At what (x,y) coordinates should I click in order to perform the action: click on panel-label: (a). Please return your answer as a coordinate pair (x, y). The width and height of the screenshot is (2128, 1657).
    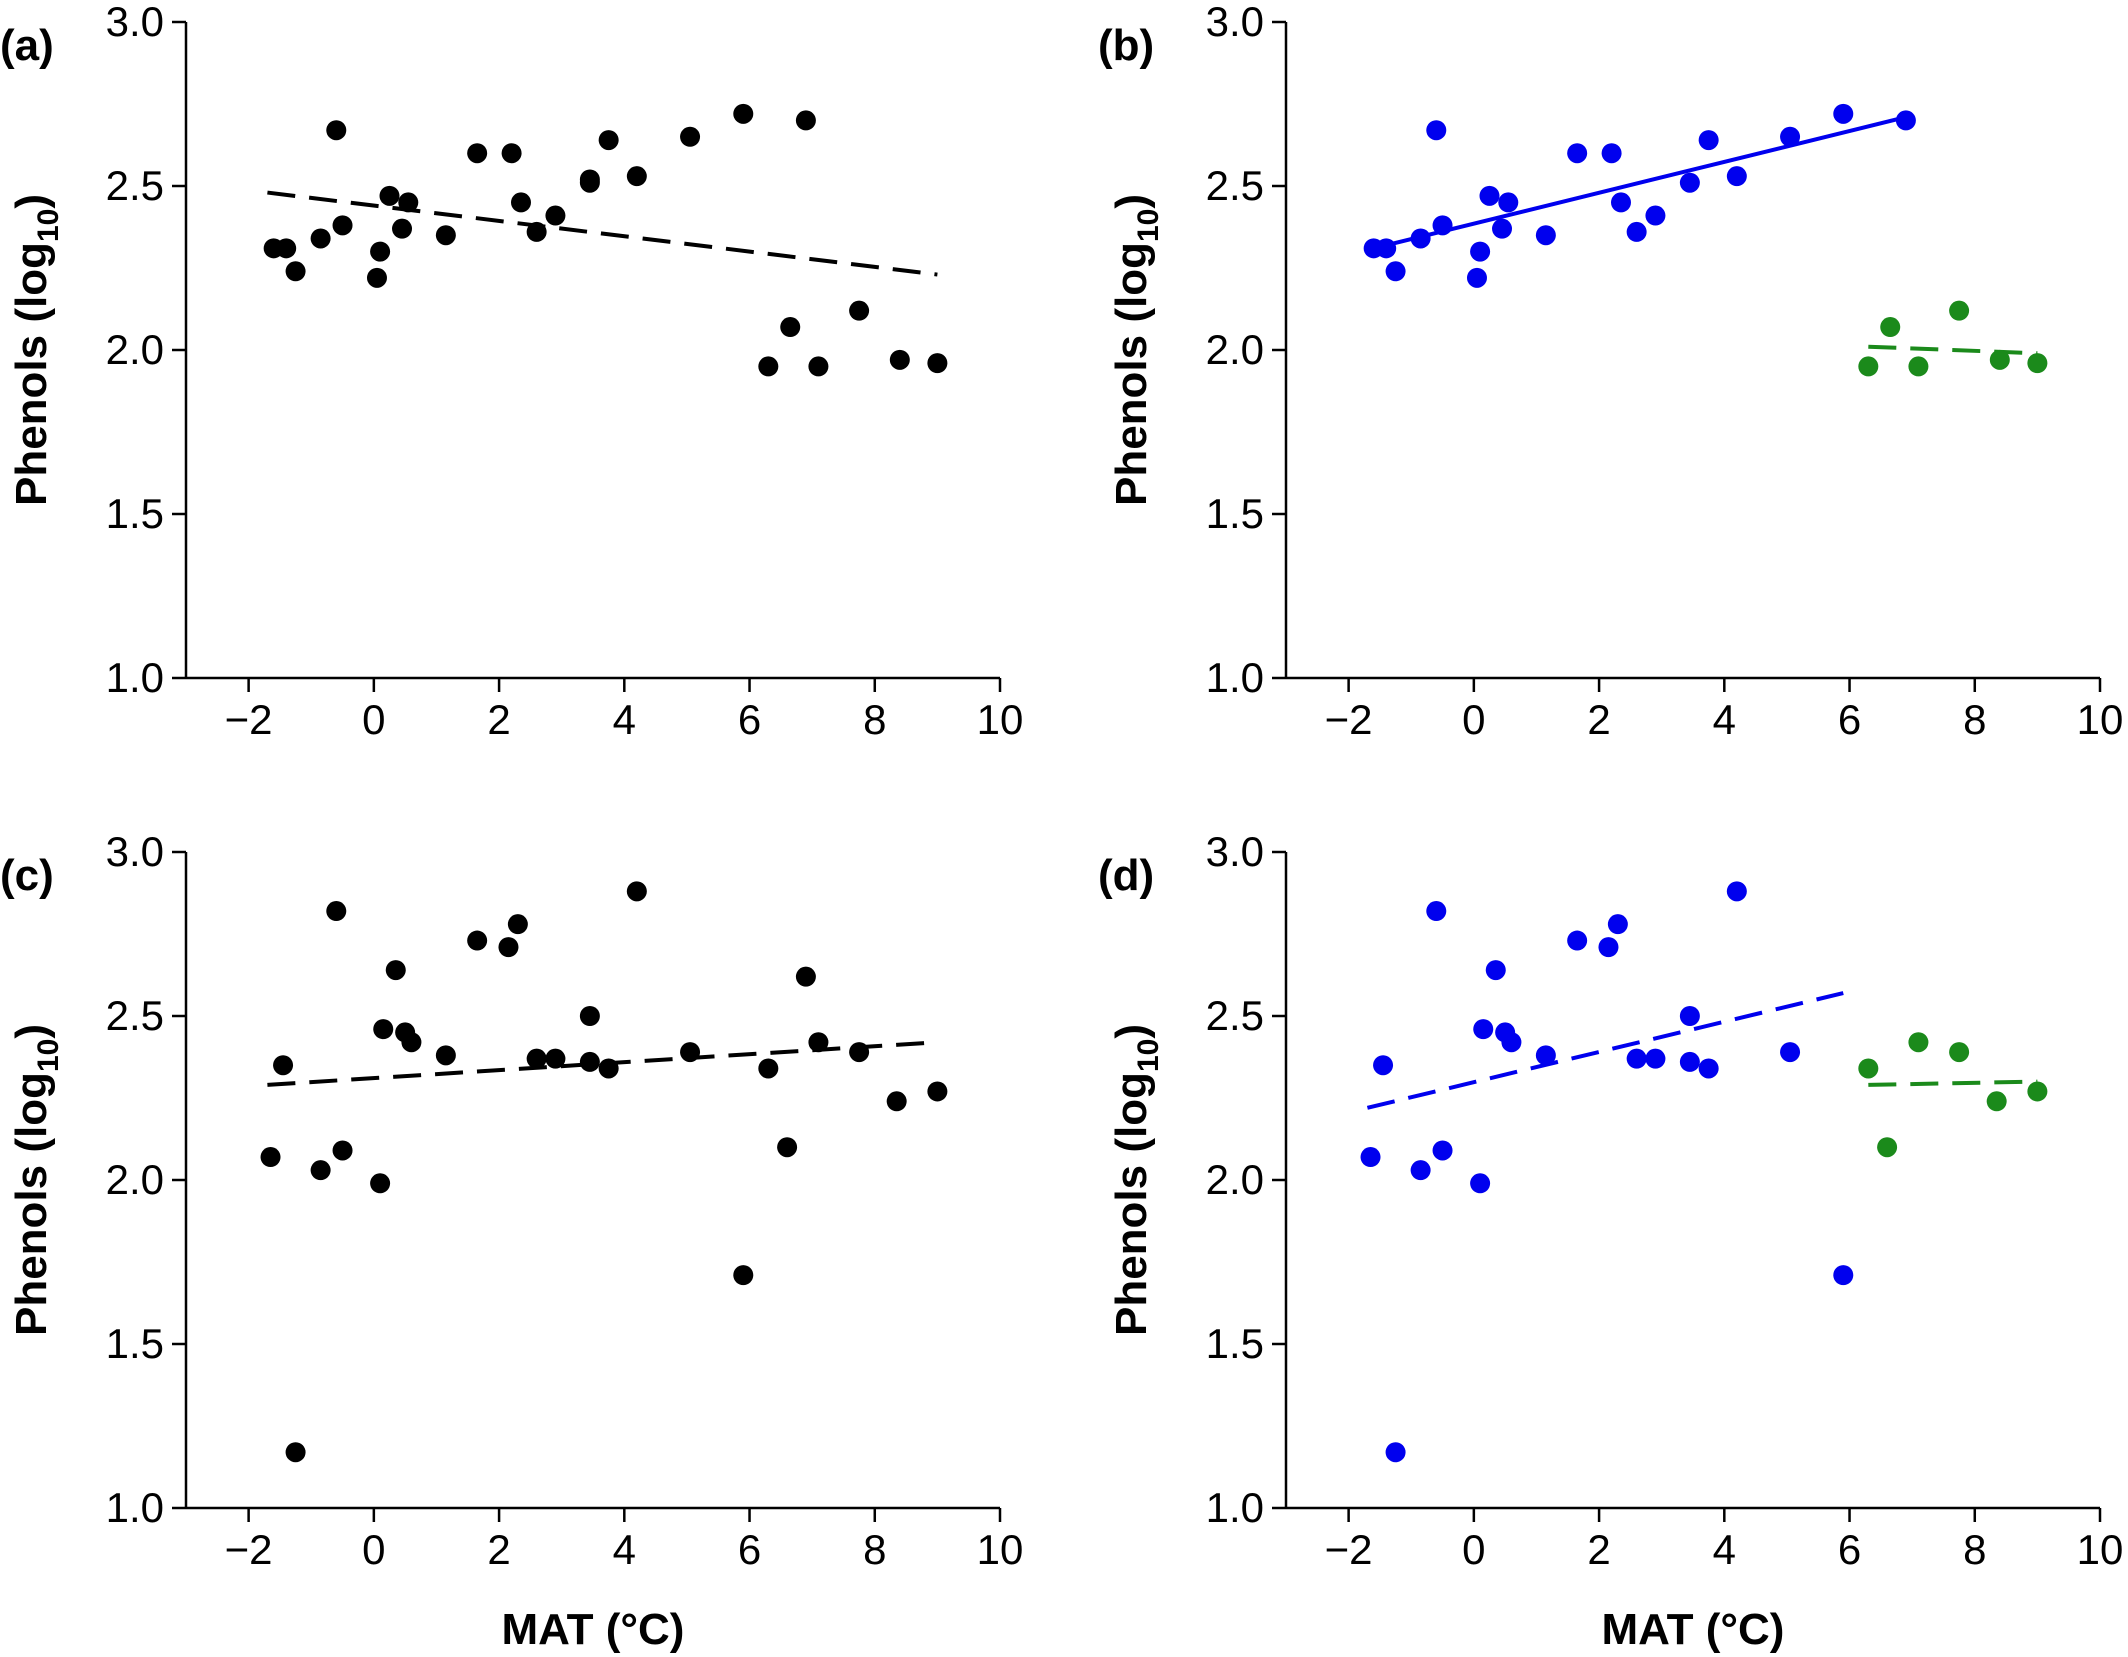
    Looking at the image, I should click on (27, 45).